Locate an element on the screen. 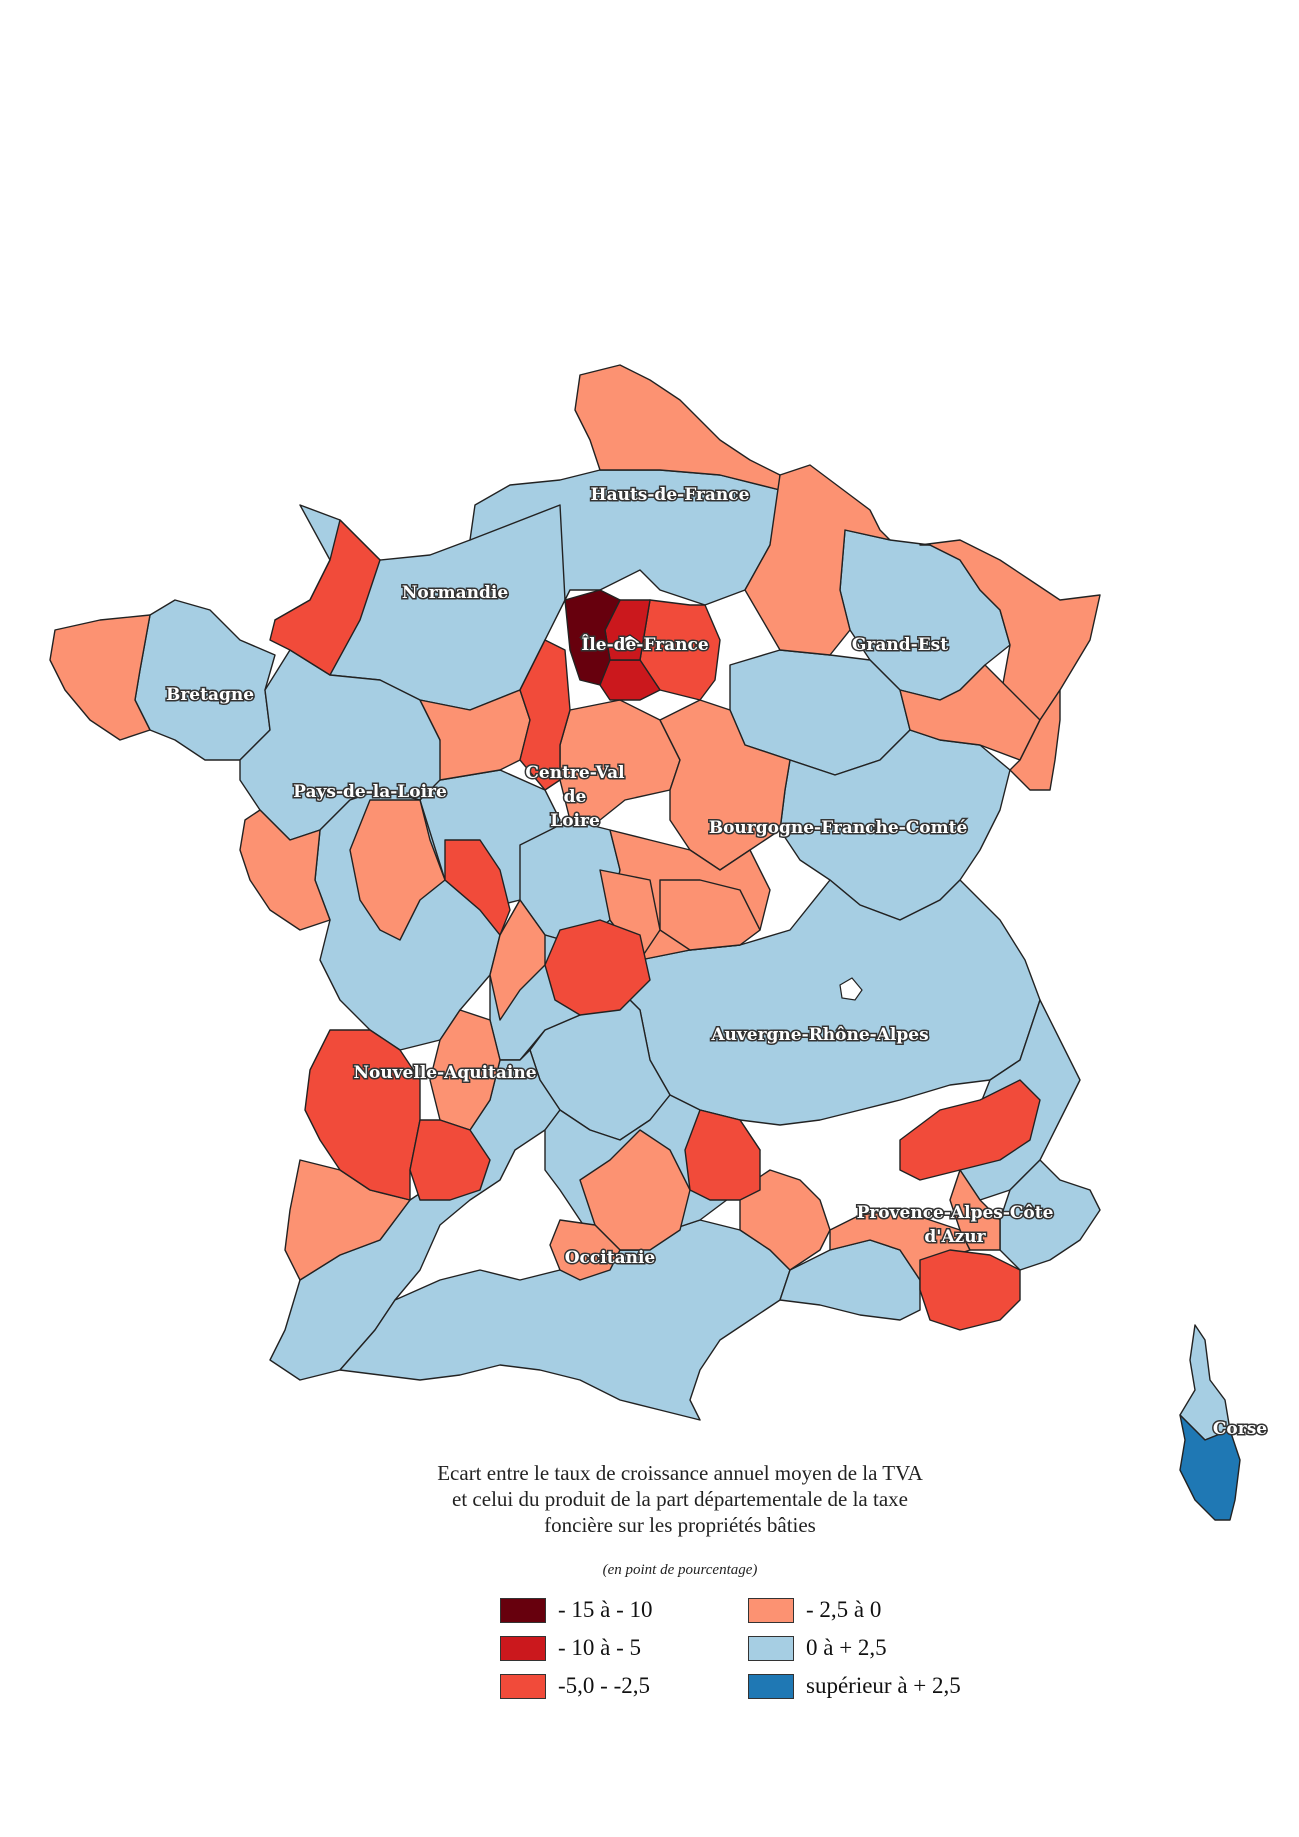  legend-label: - 2,5 à 0 is located at coordinates (844, 1609).